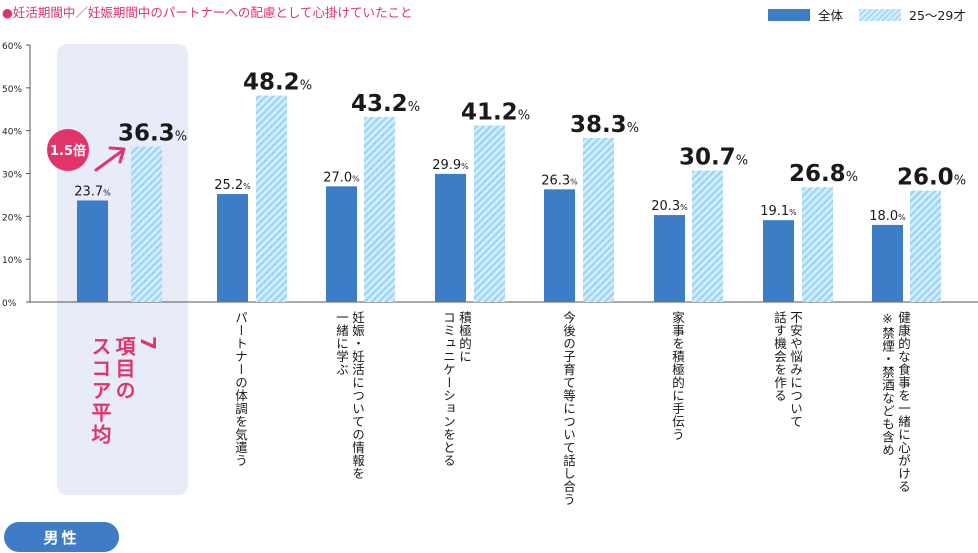 Image resolution: width=978 pixels, height=553 pixels. I want to click on category-label: パートナーの体調を気遣う, so click(240, 389).